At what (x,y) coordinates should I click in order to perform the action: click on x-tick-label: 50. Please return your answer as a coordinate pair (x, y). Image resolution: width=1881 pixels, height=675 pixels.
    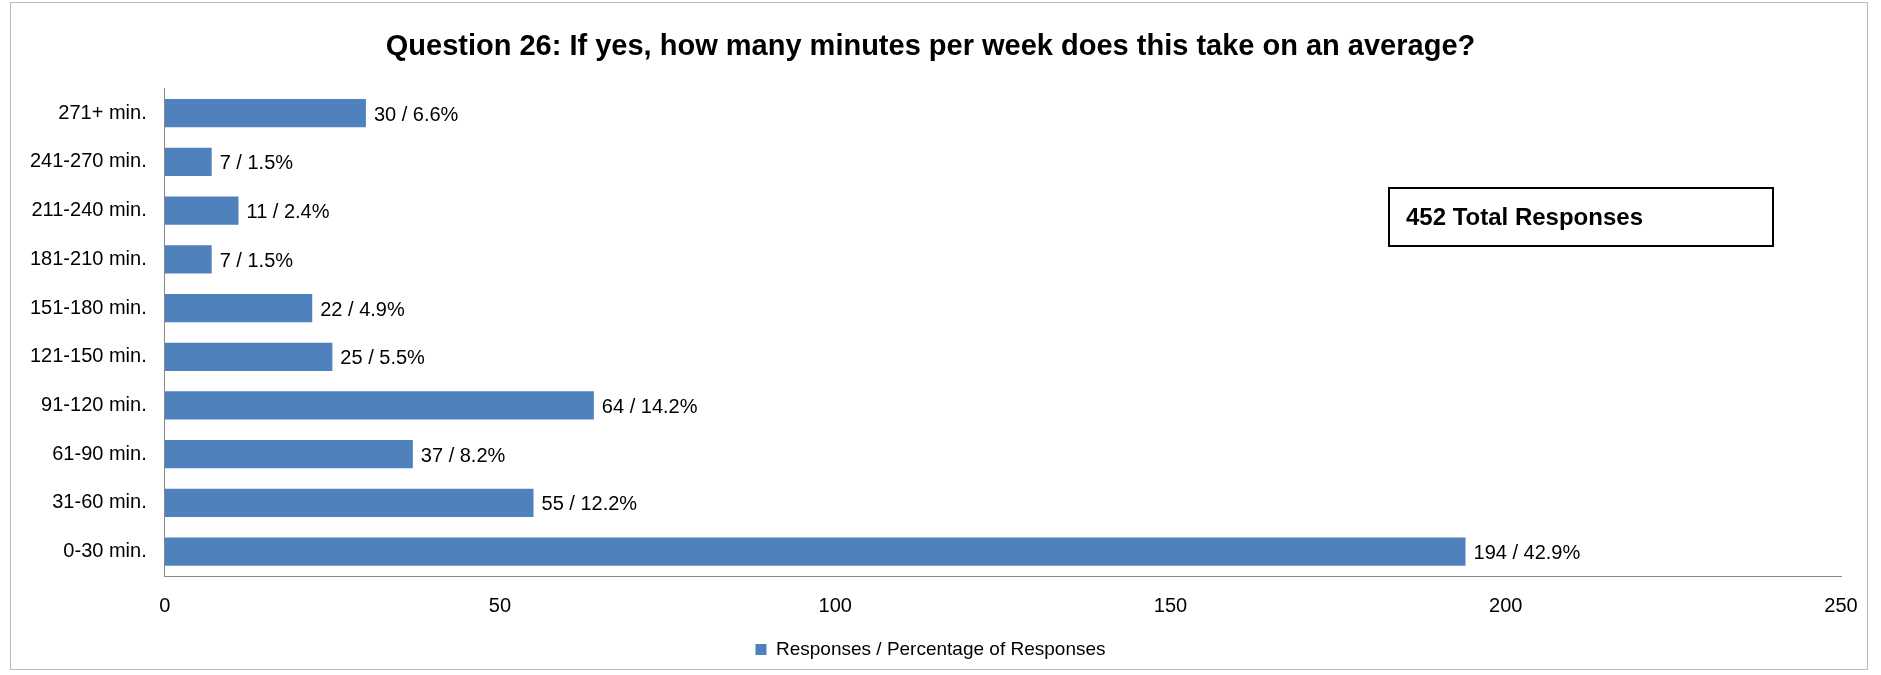
    Looking at the image, I should click on (500, 604).